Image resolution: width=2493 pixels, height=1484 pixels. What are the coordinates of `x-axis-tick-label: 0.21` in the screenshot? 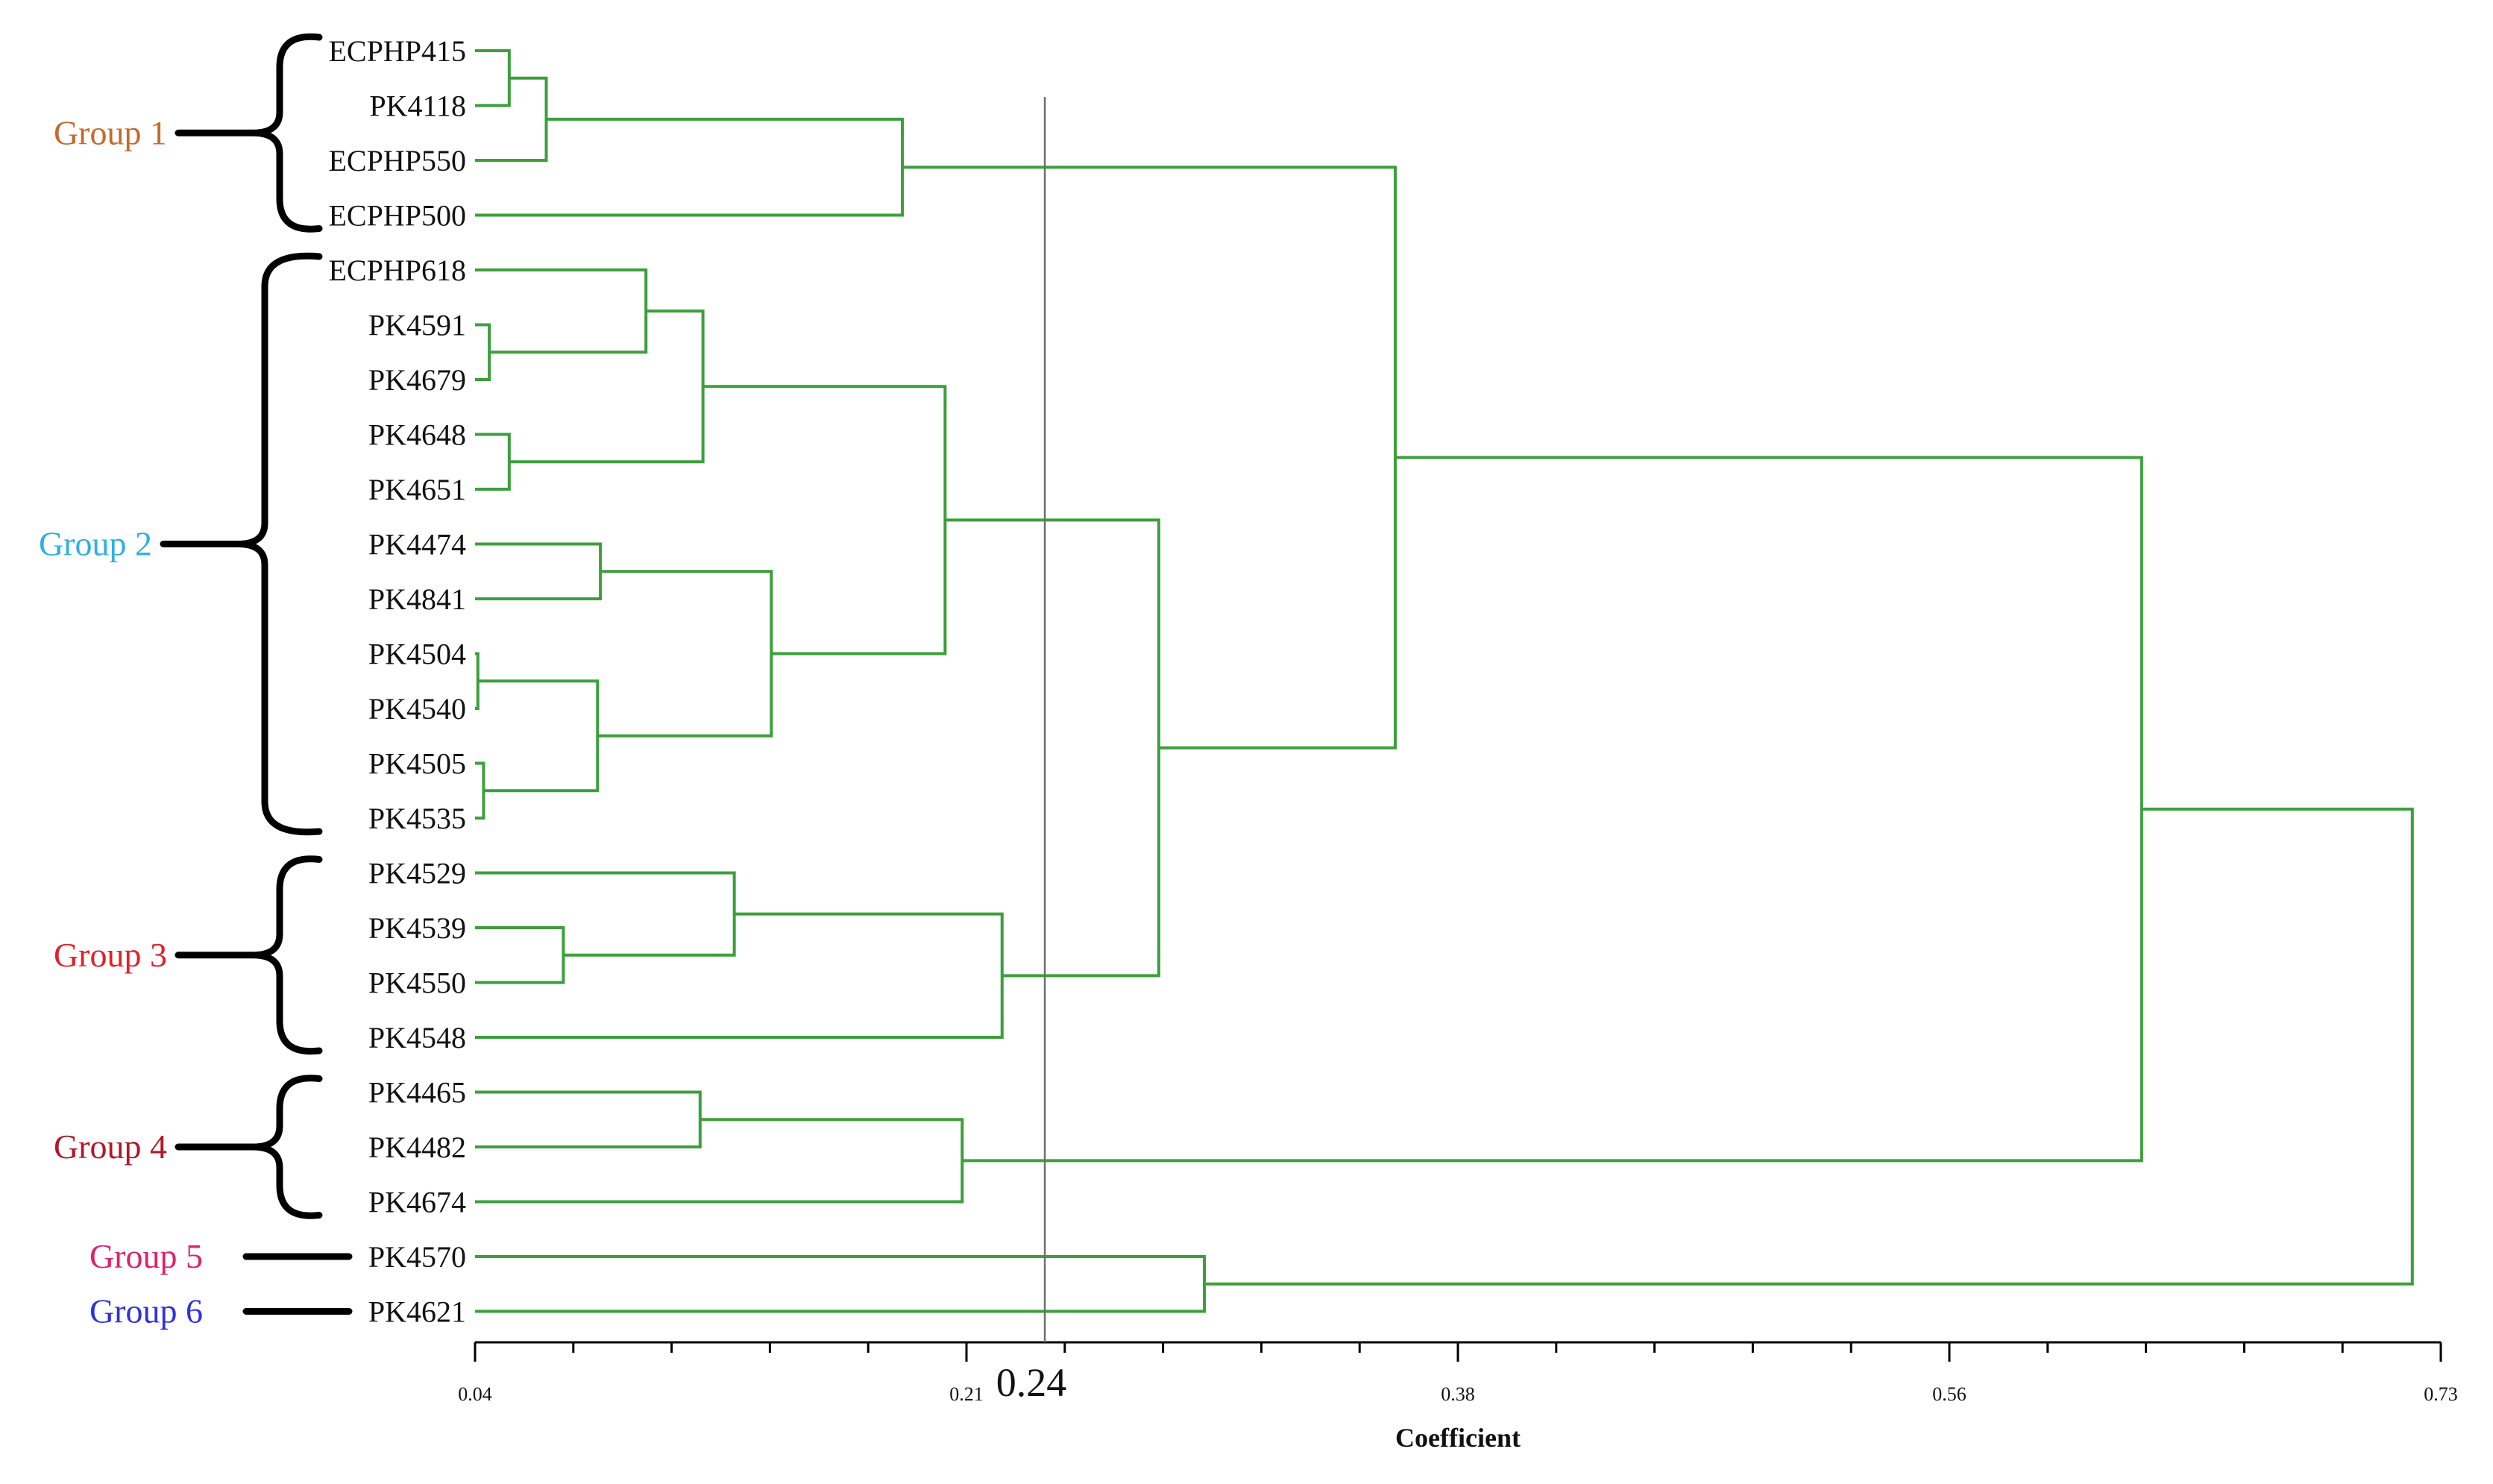 It's located at (966, 1394).